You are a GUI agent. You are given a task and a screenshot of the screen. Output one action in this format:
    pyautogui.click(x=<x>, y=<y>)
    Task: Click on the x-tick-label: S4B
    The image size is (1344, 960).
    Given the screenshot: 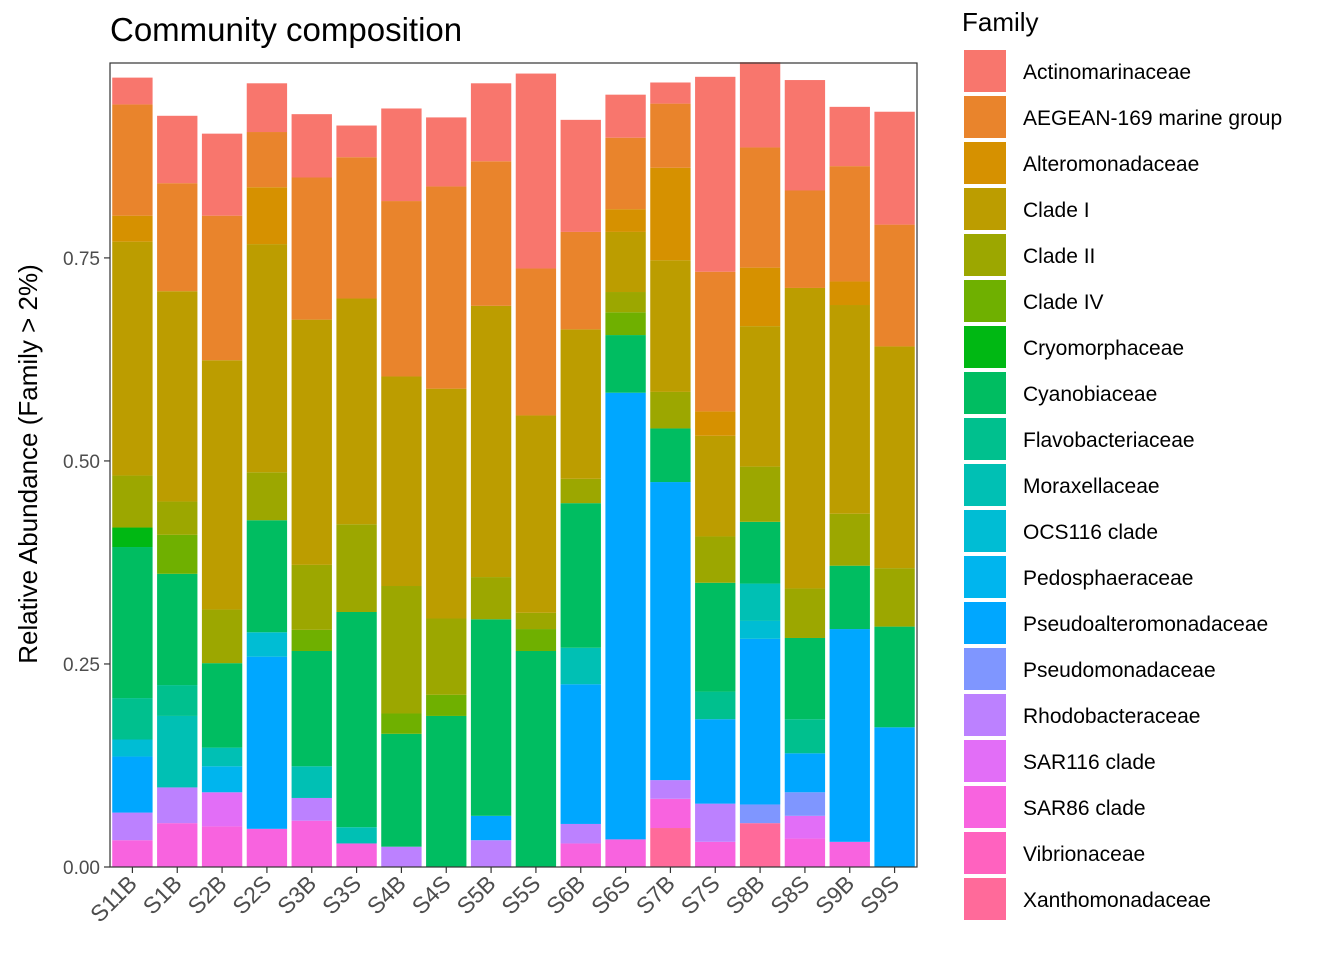 What is the action you would take?
    pyautogui.click(x=386, y=894)
    